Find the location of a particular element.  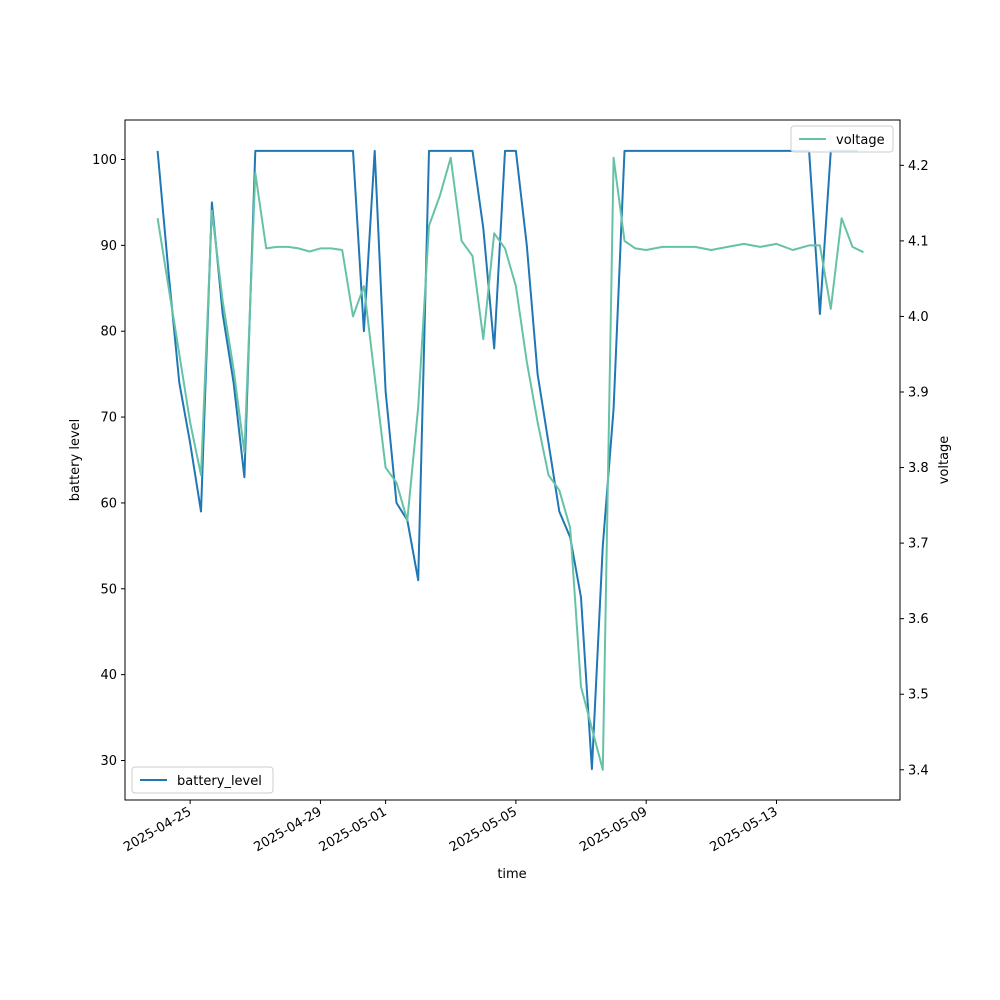

legend-battery-level-box is located at coordinates (202, 780).